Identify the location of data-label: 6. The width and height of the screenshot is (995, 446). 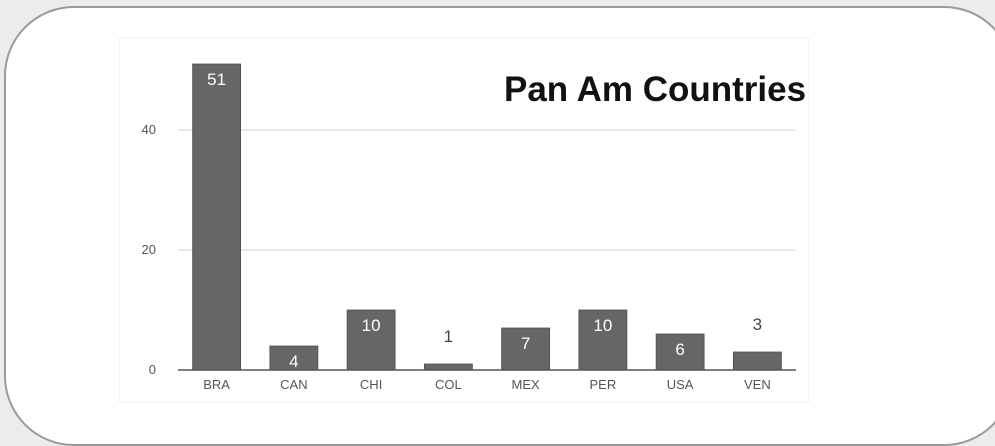
(679, 349).